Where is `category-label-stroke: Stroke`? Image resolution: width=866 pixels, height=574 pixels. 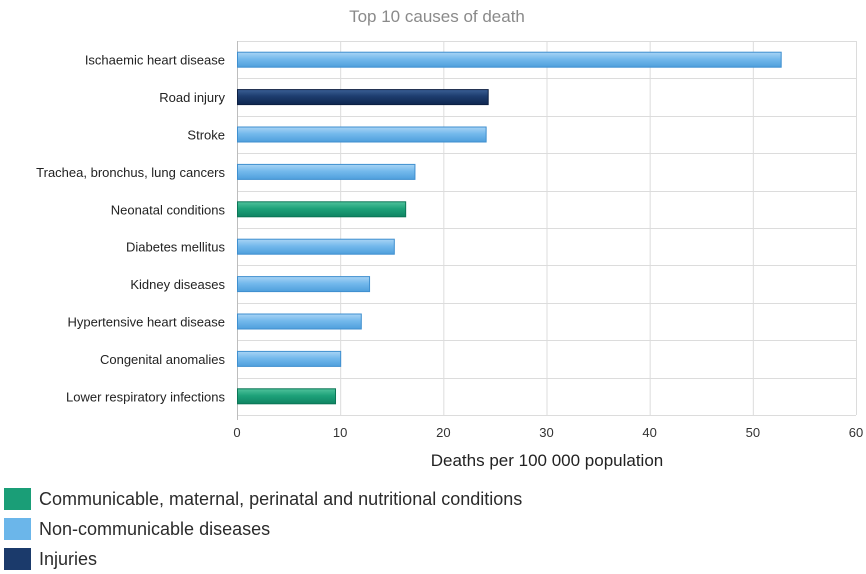 category-label-stroke: Stroke is located at coordinates (206, 135).